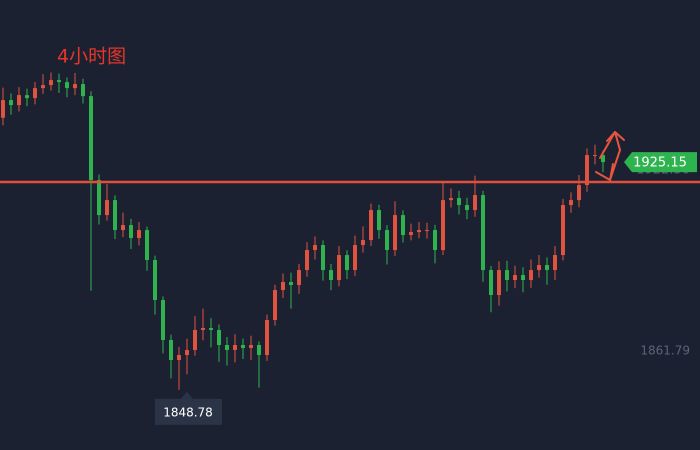 The height and width of the screenshot is (450, 700). I want to click on last-price-badge, so click(660, 162).